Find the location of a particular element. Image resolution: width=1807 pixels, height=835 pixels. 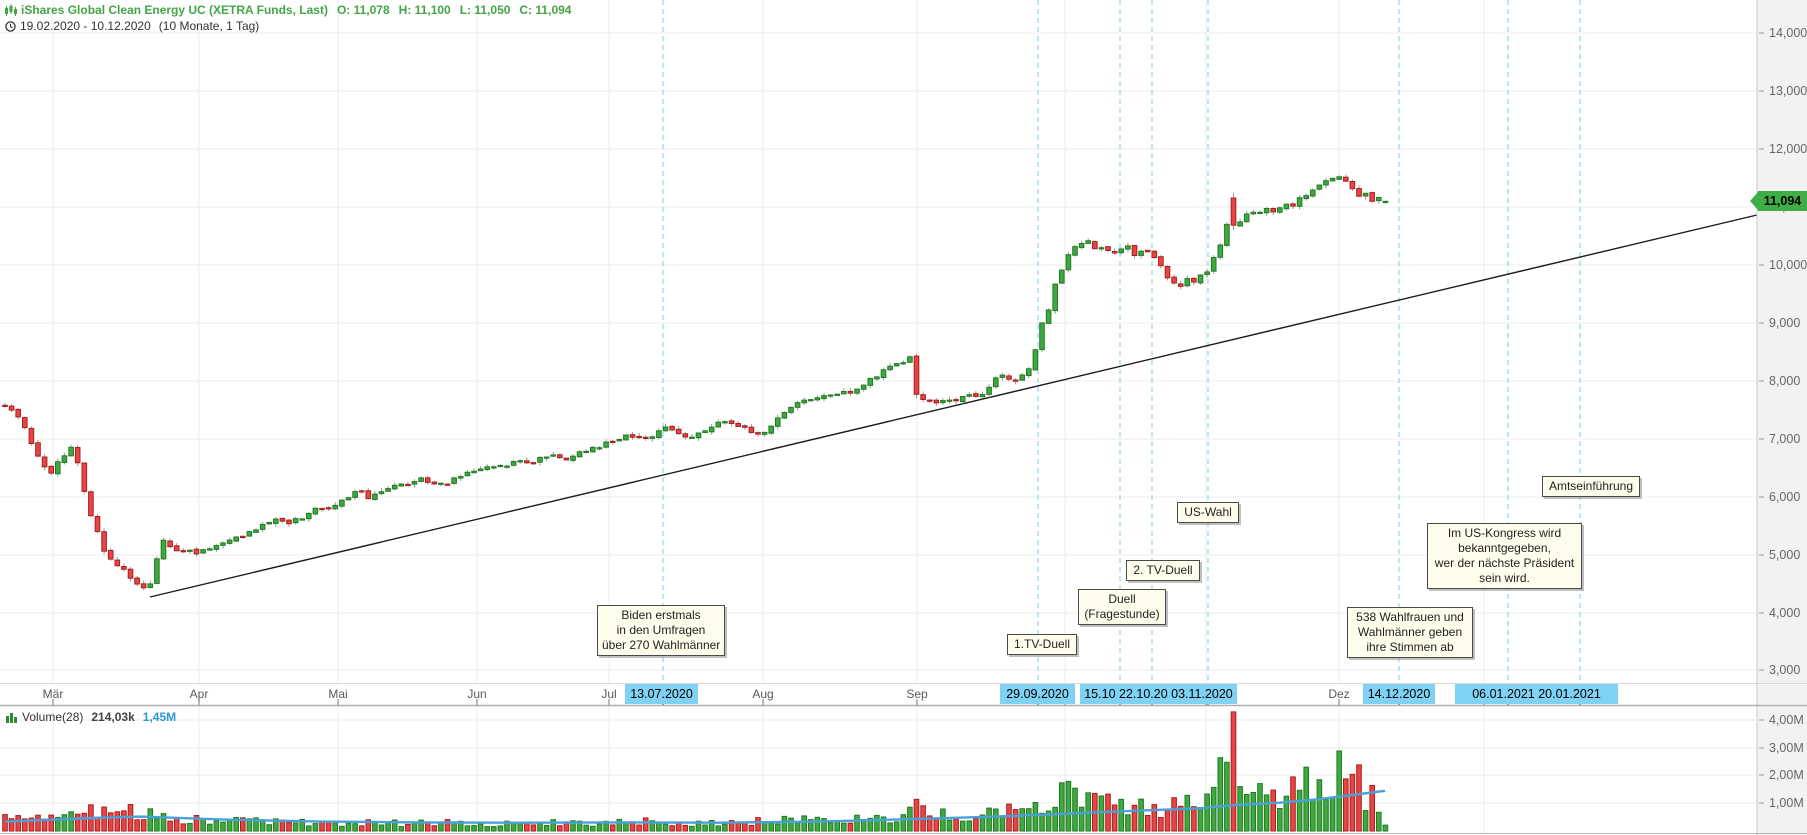

annotation-amtseinfuehrung: Amtseinführung is located at coordinates (1591, 486).